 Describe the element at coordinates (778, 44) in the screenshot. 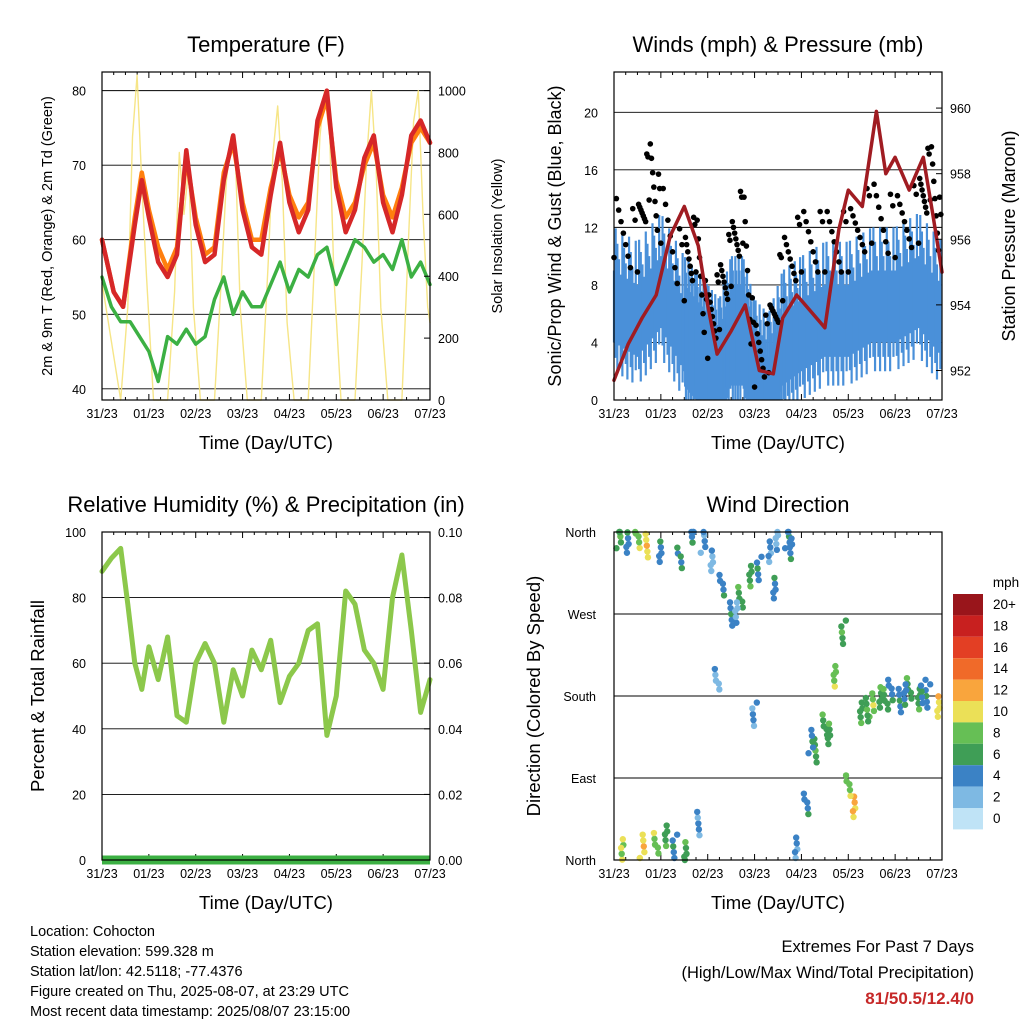

I see `chart-title: Winds (mph) & Pressure (mb)` at that location.